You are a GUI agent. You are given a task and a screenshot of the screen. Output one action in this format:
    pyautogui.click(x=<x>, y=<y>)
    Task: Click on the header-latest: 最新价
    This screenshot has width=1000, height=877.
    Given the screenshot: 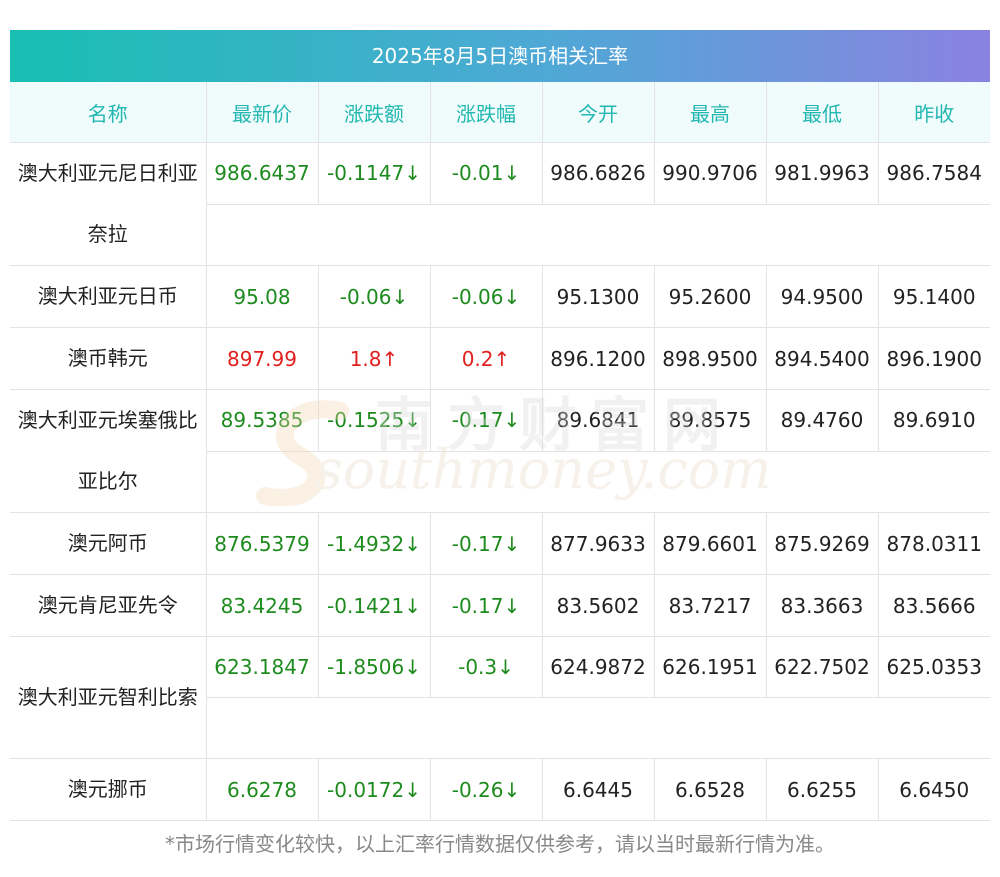 What is the action you would take?
    pyautogui.click(x=261, y=112)
    